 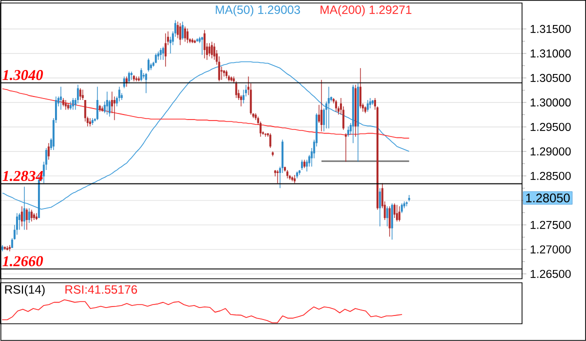 What do you see at coordinates (258, 10) in the screenshot?
I see `text: MA(50) 1.29003` at bounding box center [258, 10].